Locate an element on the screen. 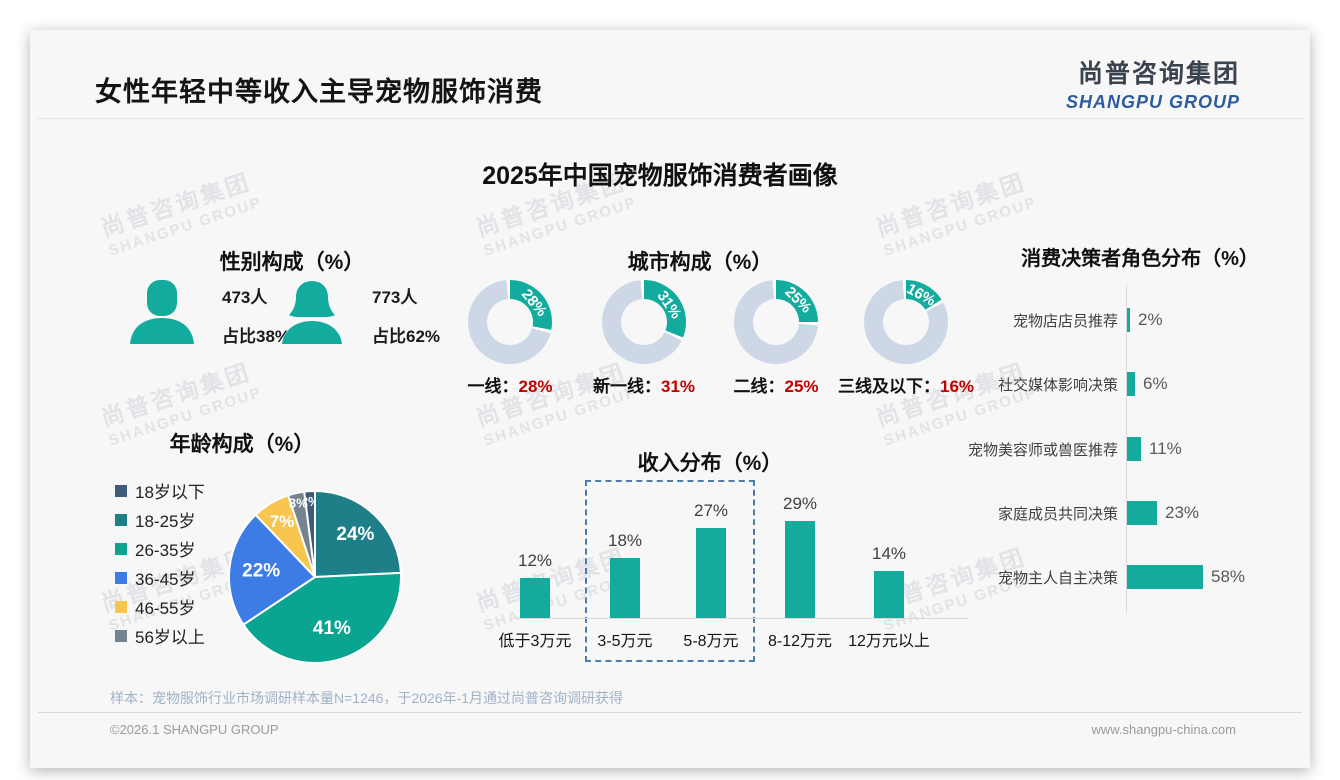 The width and height of the screenshot is (1340, 780). income-value: 14% is located at coordinates (889, 553).